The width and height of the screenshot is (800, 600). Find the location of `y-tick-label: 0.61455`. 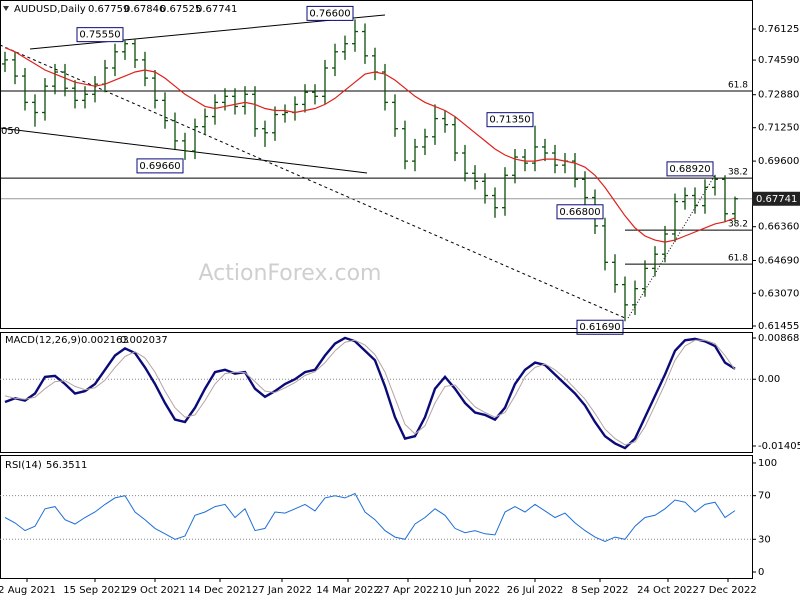

y-tick-label: 0.61455 is located at coordinates (778, 326).